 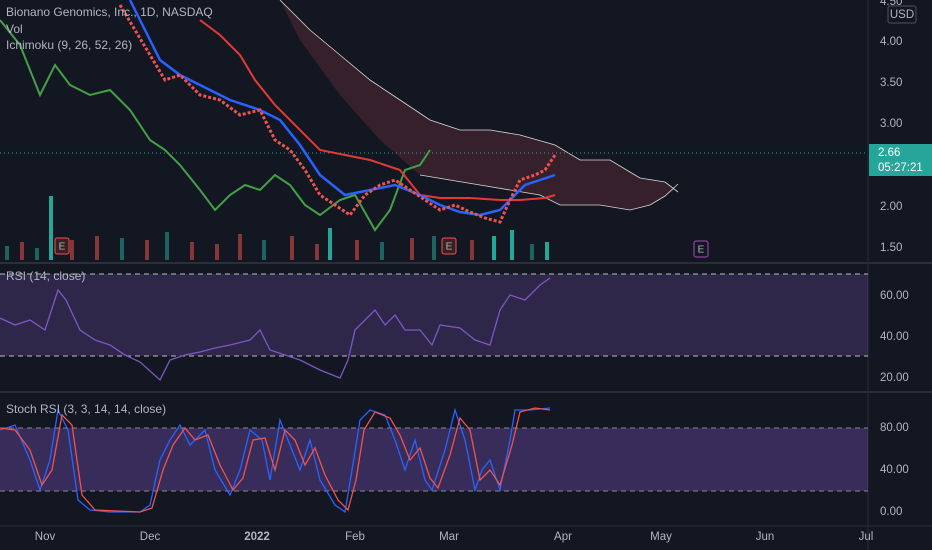 What do you see at coordinates (449, 537) in the screenshot?
I see `time-label: Mar` at bounding box center [449, 537].